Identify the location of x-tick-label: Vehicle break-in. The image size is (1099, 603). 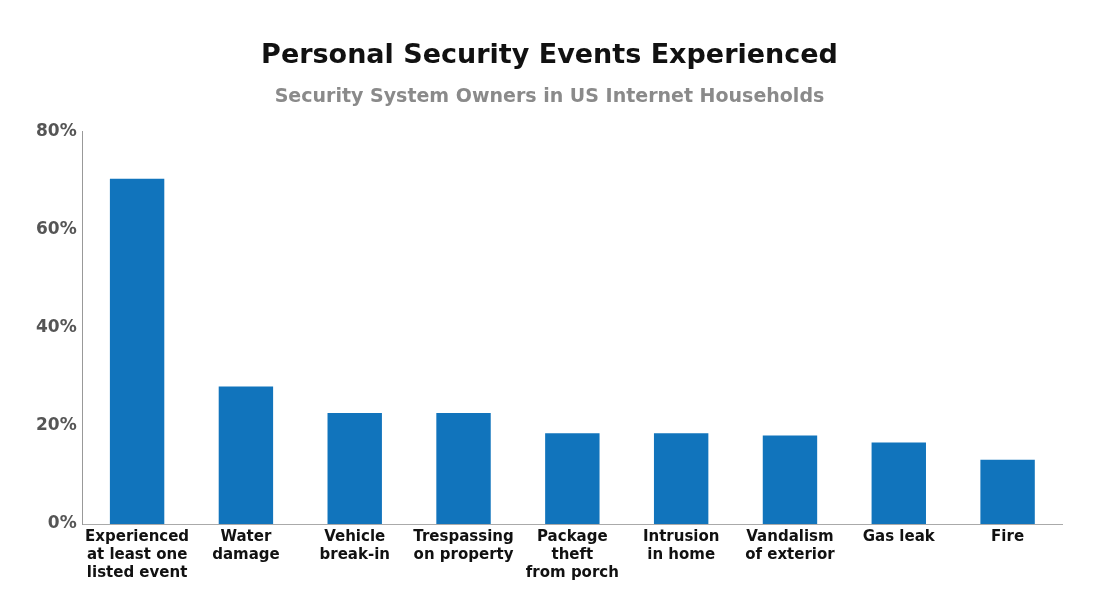
(354, 544).